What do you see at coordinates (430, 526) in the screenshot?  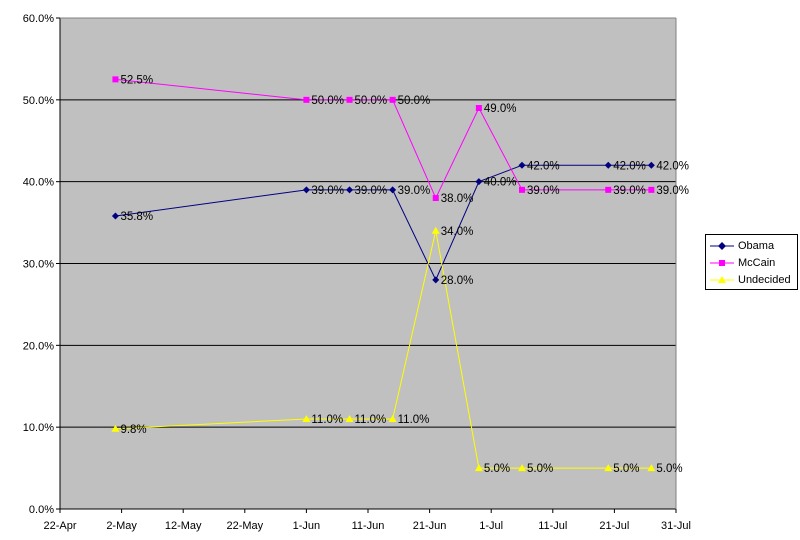 I see `x-tick-label: 21-Jun` at bounding box center [430, 526].